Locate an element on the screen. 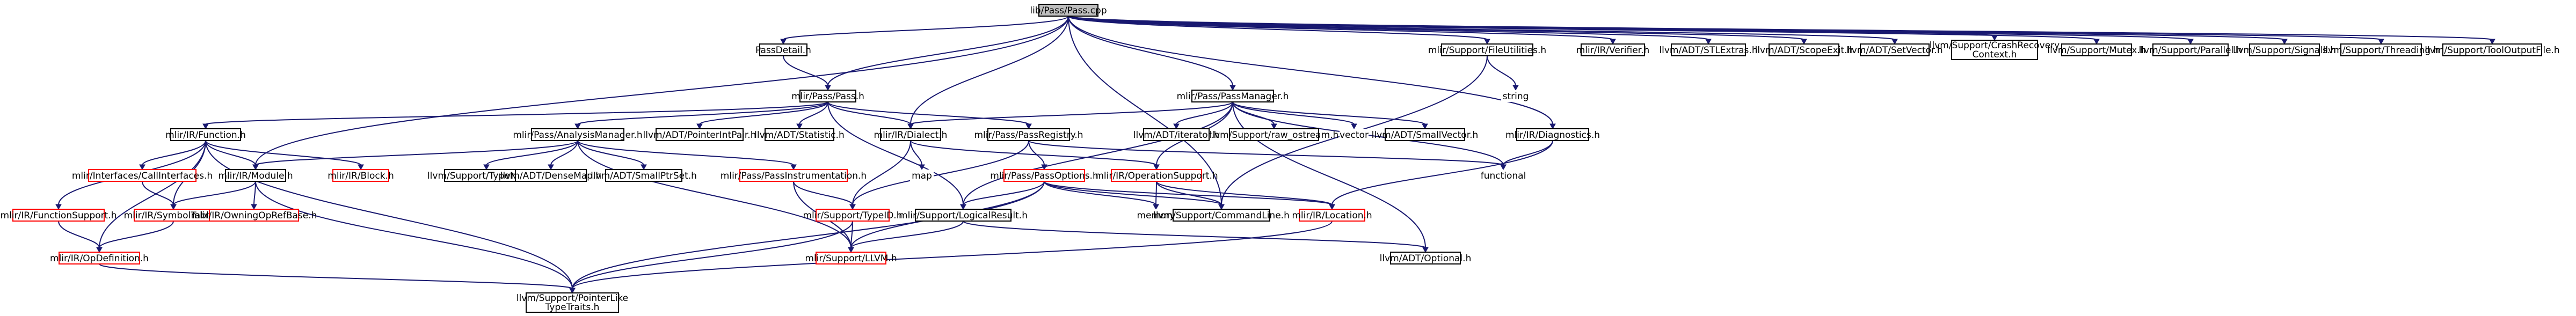 The height and width of the screenshot is (316, 2576). node-label: functional is located at coordinates (1503, 176).